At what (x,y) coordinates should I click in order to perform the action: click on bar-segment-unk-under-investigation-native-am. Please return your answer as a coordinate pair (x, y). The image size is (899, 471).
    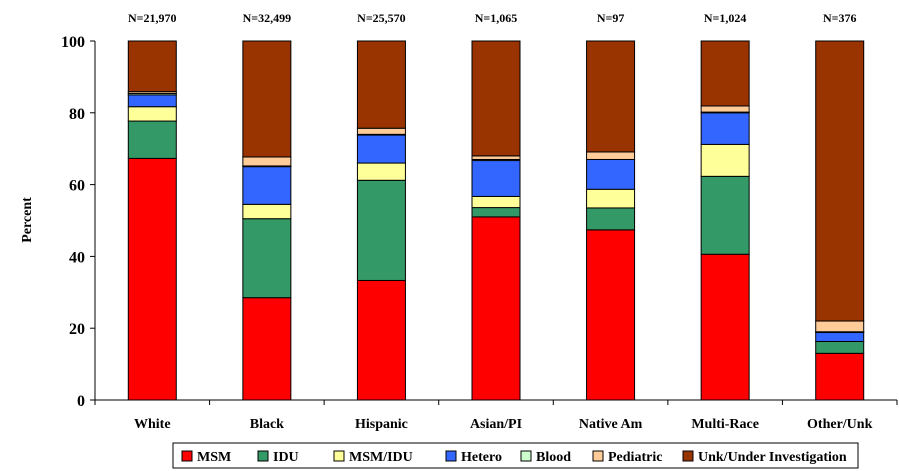
    Looking at the image, I should click on (611, 96).